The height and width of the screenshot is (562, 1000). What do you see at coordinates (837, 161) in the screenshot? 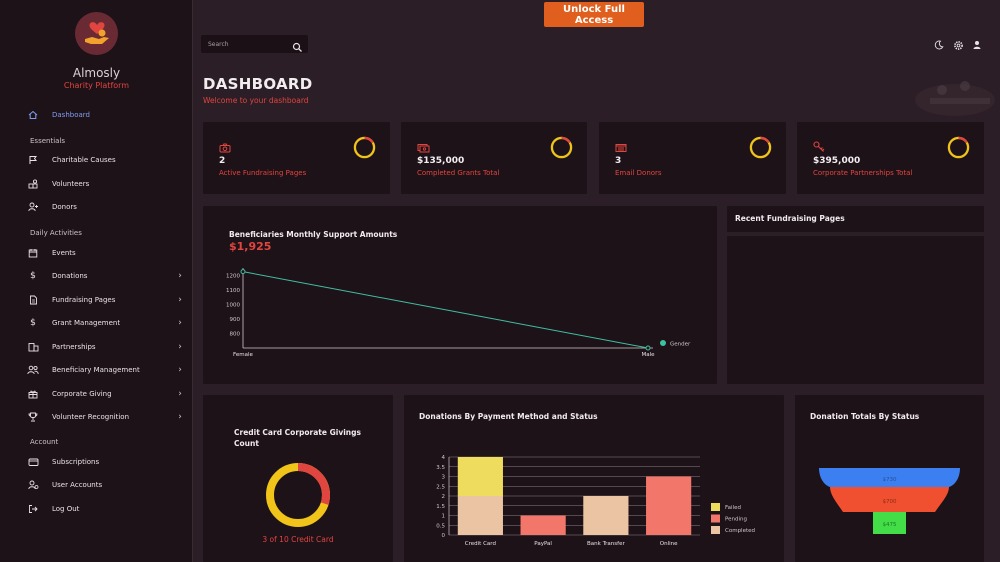
I see `stat-value: $395,000` at bounding box center [837, 161].